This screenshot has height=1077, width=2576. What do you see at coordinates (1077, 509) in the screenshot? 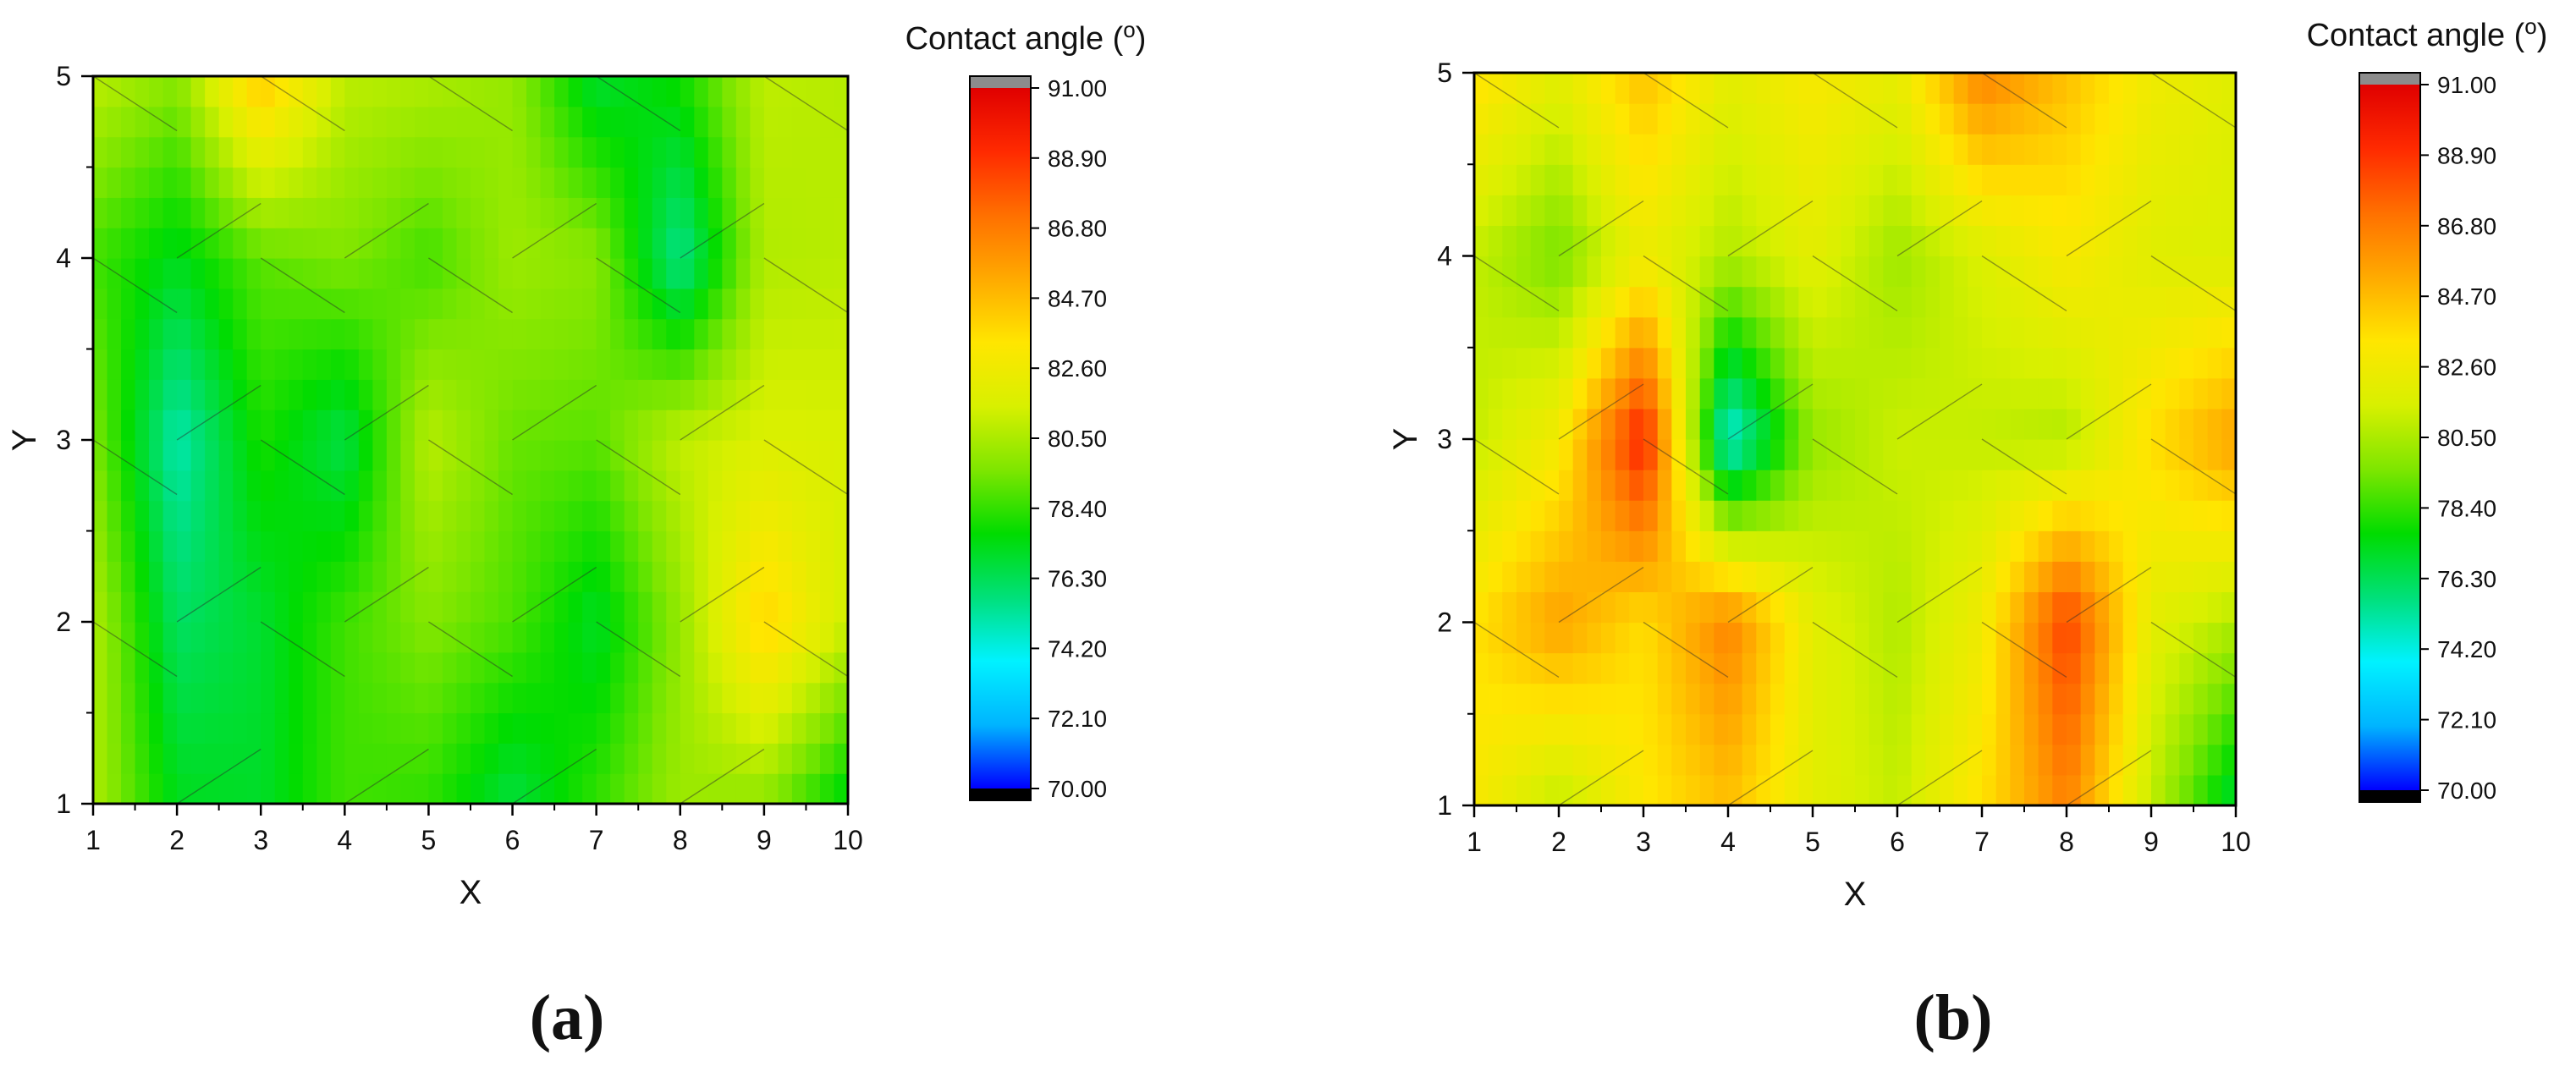
I see `colorbar-tick-label: 78.40` at bounding box center [1077, 509].